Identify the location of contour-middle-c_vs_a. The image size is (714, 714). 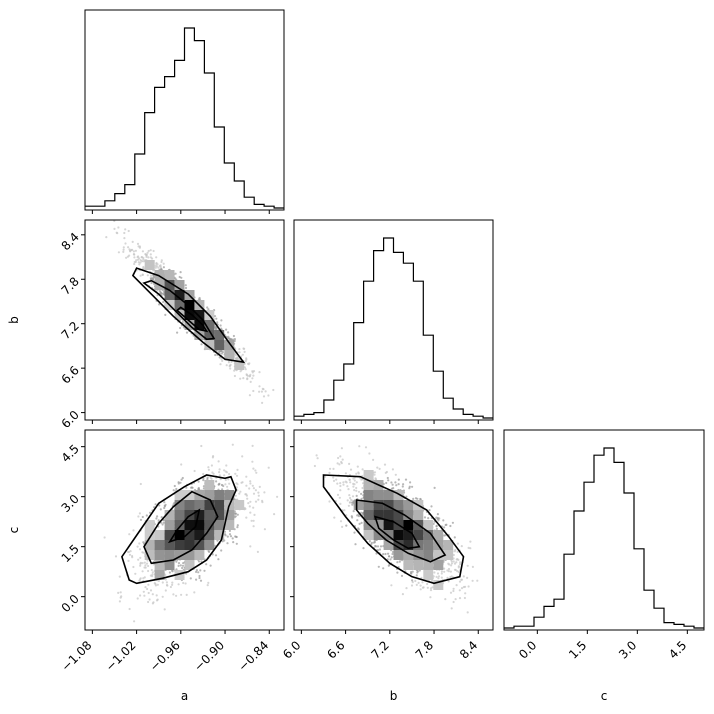
(181, 527).